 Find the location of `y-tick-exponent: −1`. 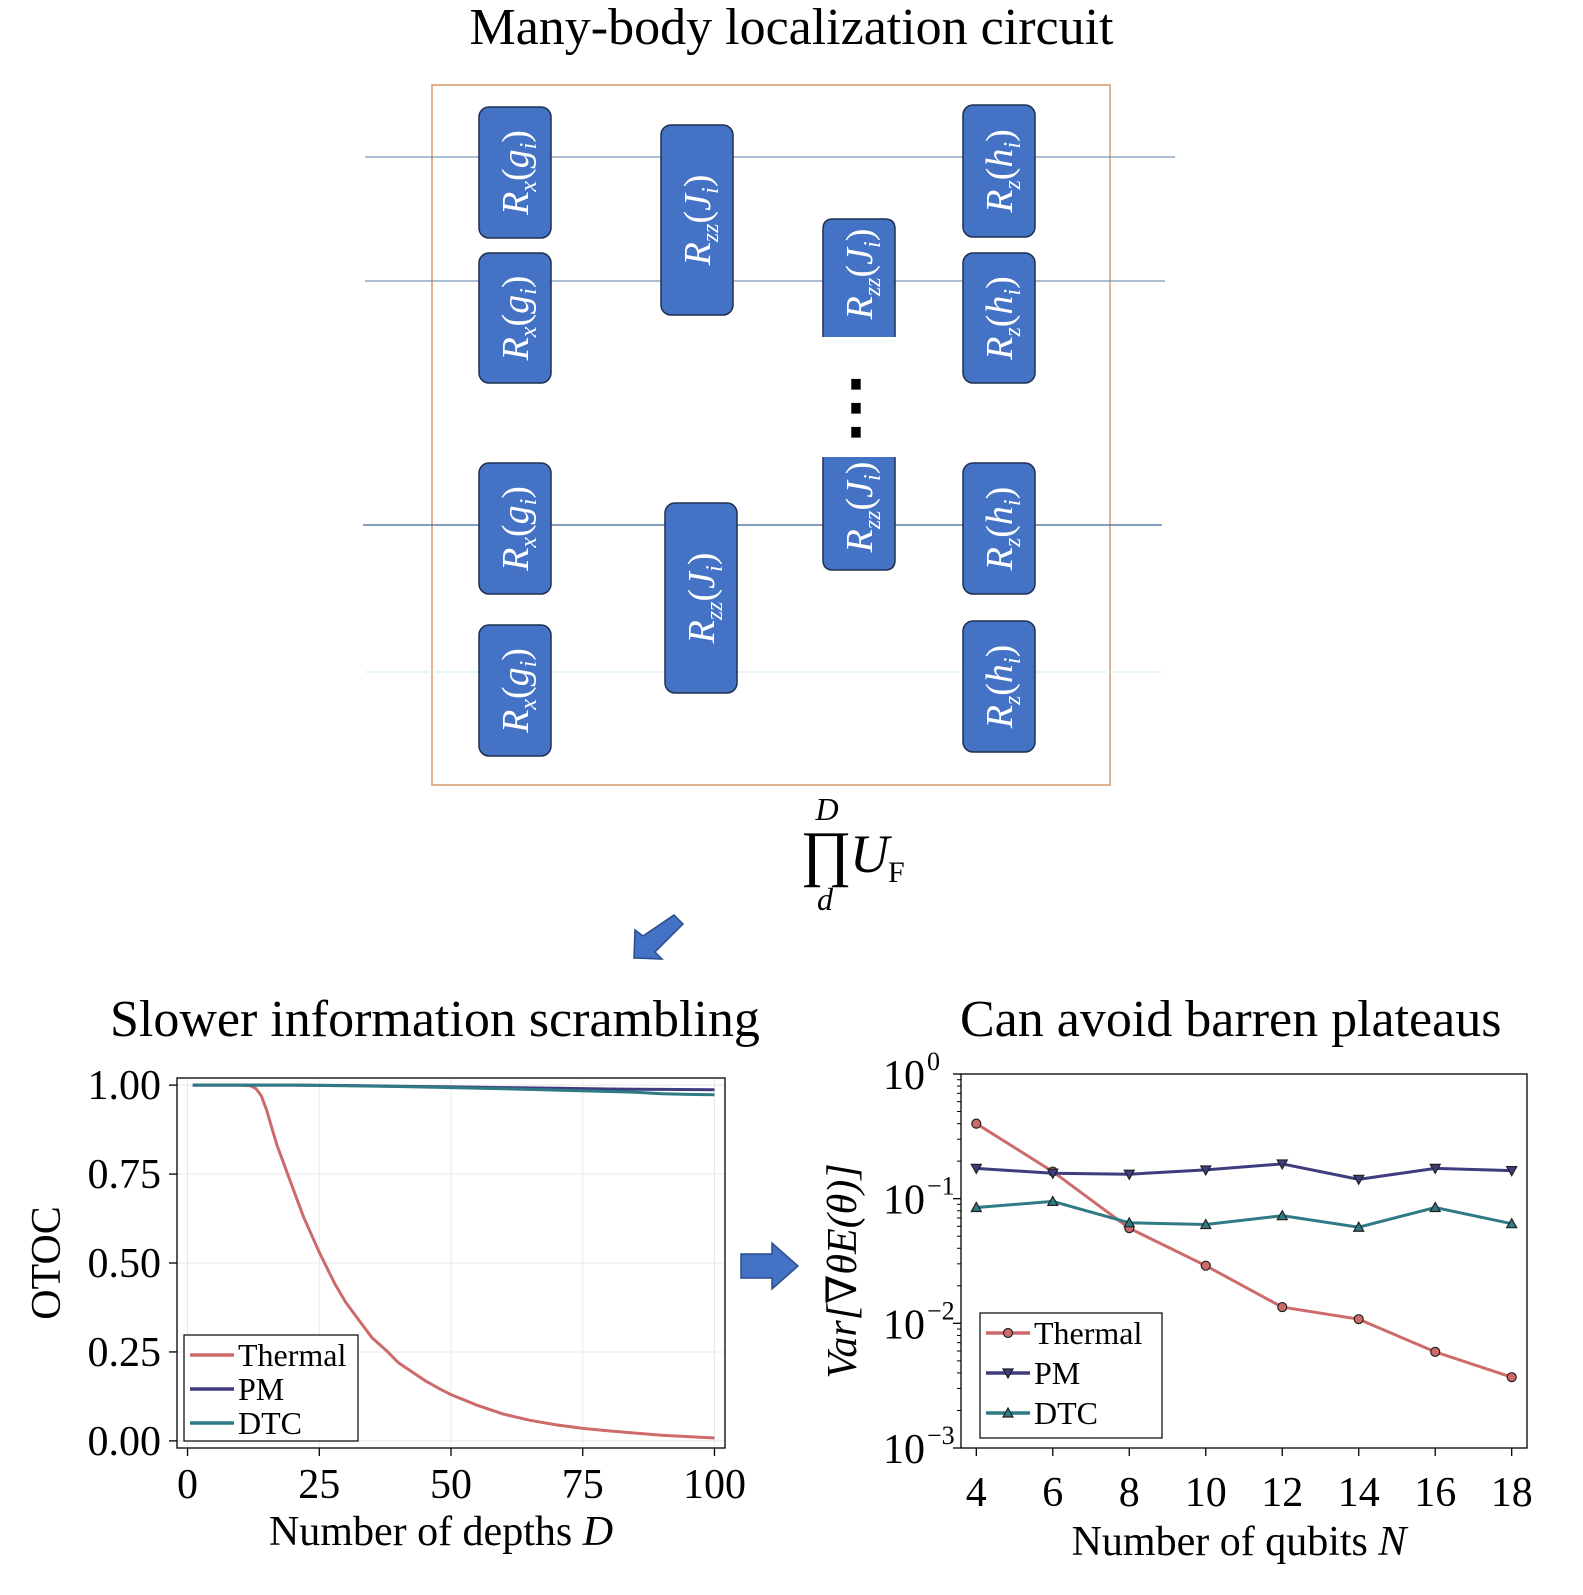

y-tick-exponent: −1 is located at coordinates (941, 1186).